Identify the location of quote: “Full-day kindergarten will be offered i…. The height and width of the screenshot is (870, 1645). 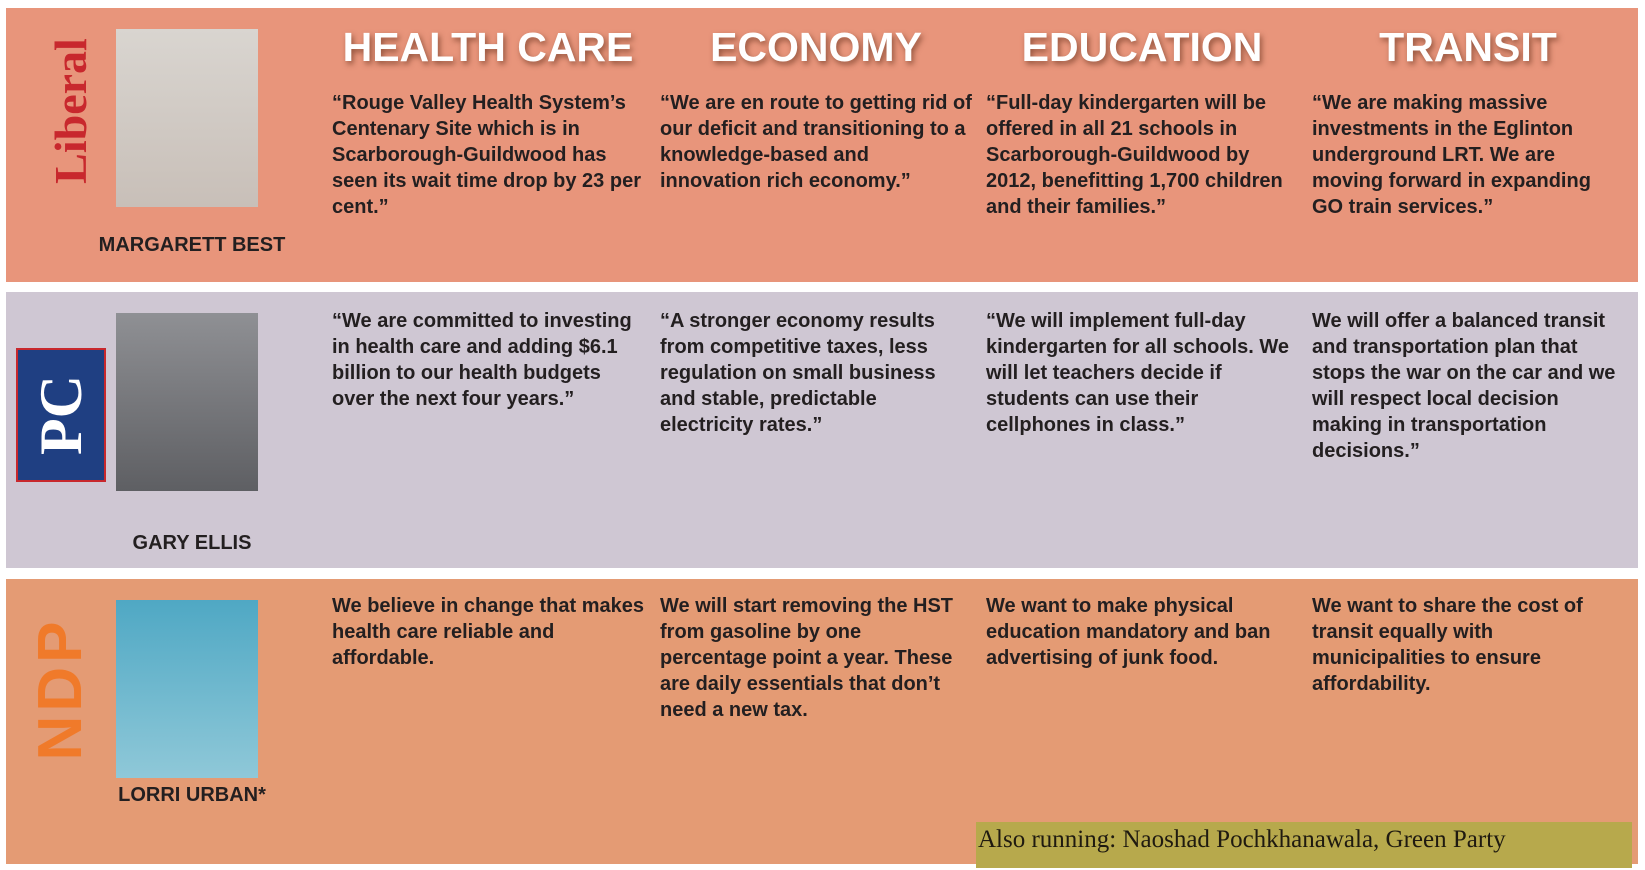
(1134, 155).